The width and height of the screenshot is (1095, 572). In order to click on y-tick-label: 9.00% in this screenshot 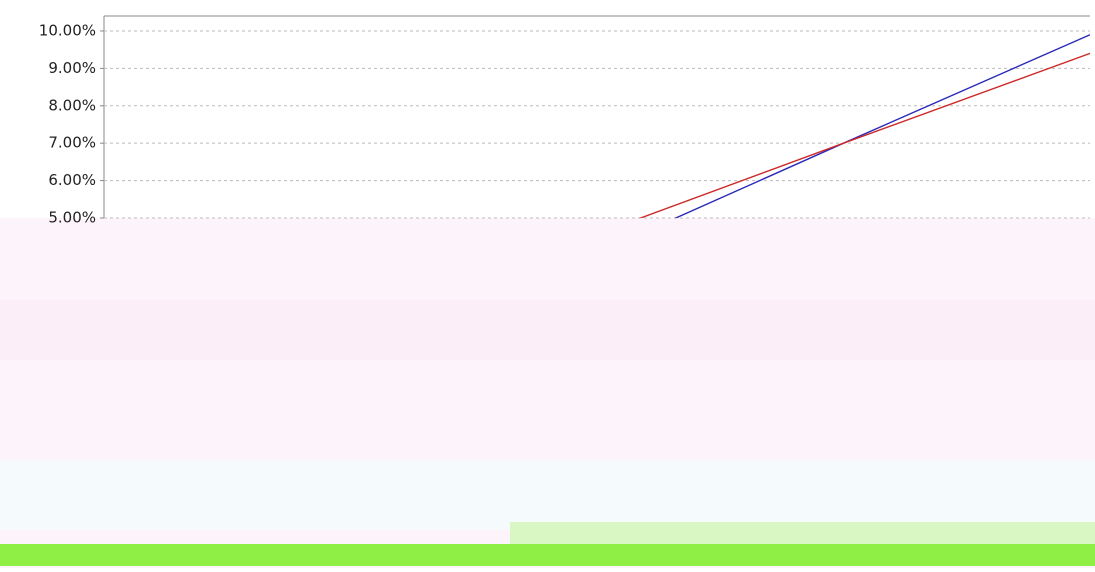, I will do `click(72, 68)`.